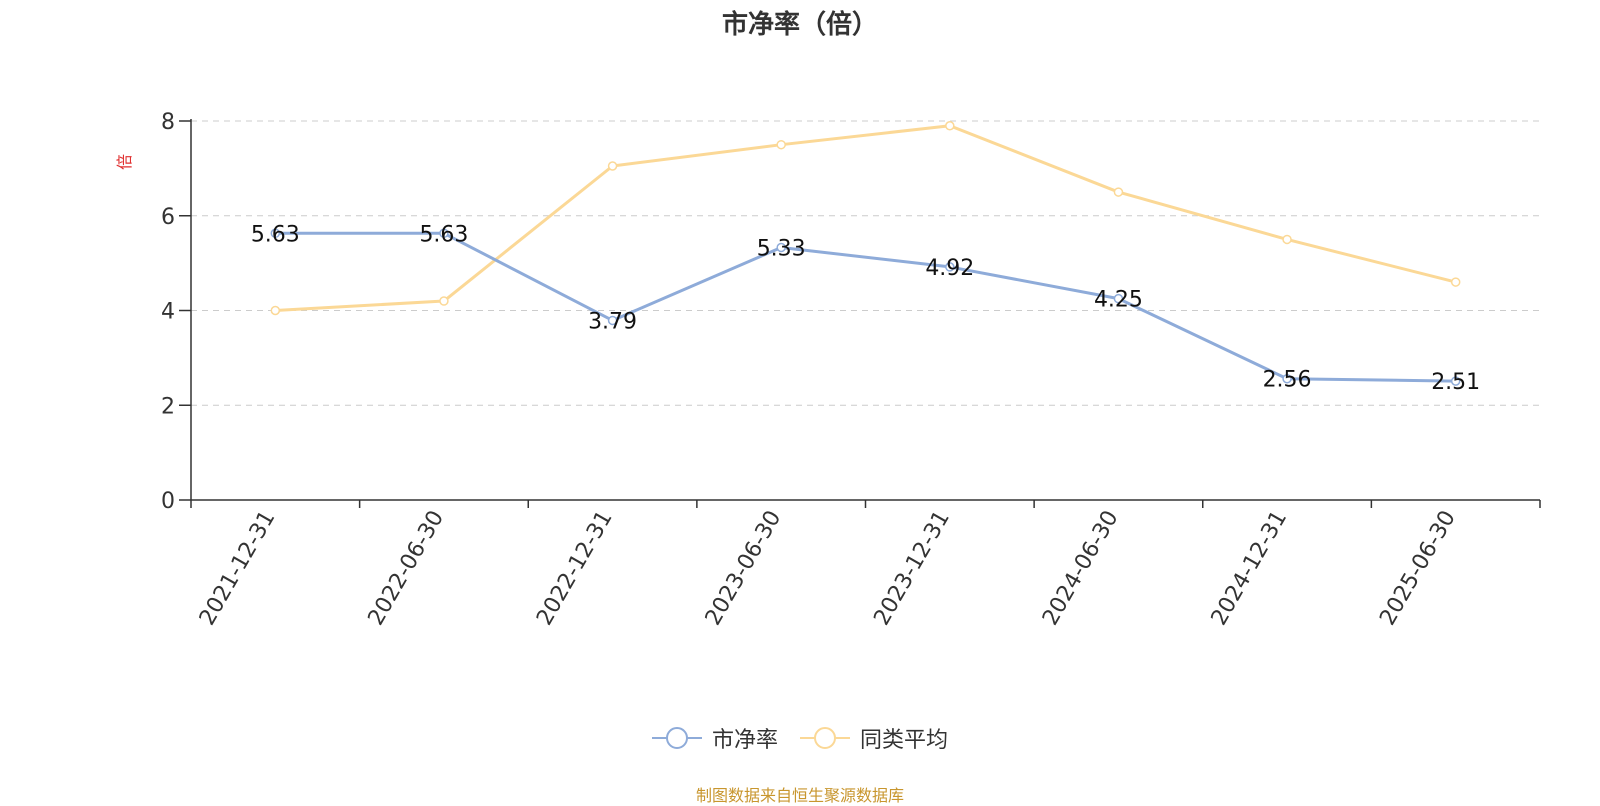 The width and height of the screenshot is (1600, 806). I want to click on legend-label-series-2: 同类平均, so click(904, 740).